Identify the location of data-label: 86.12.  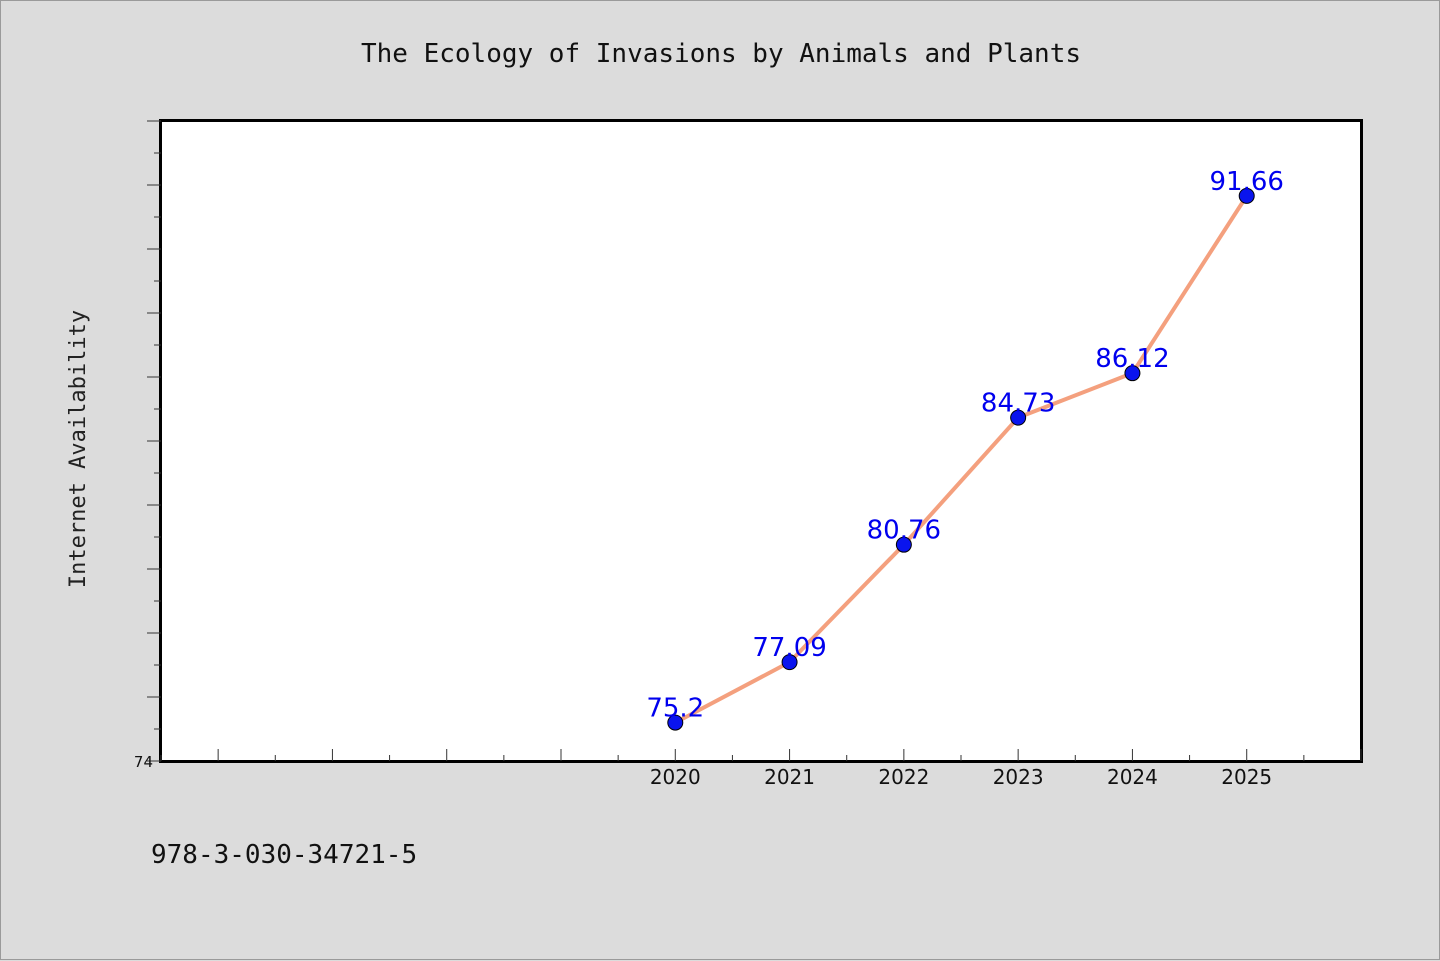
(1132, 359).